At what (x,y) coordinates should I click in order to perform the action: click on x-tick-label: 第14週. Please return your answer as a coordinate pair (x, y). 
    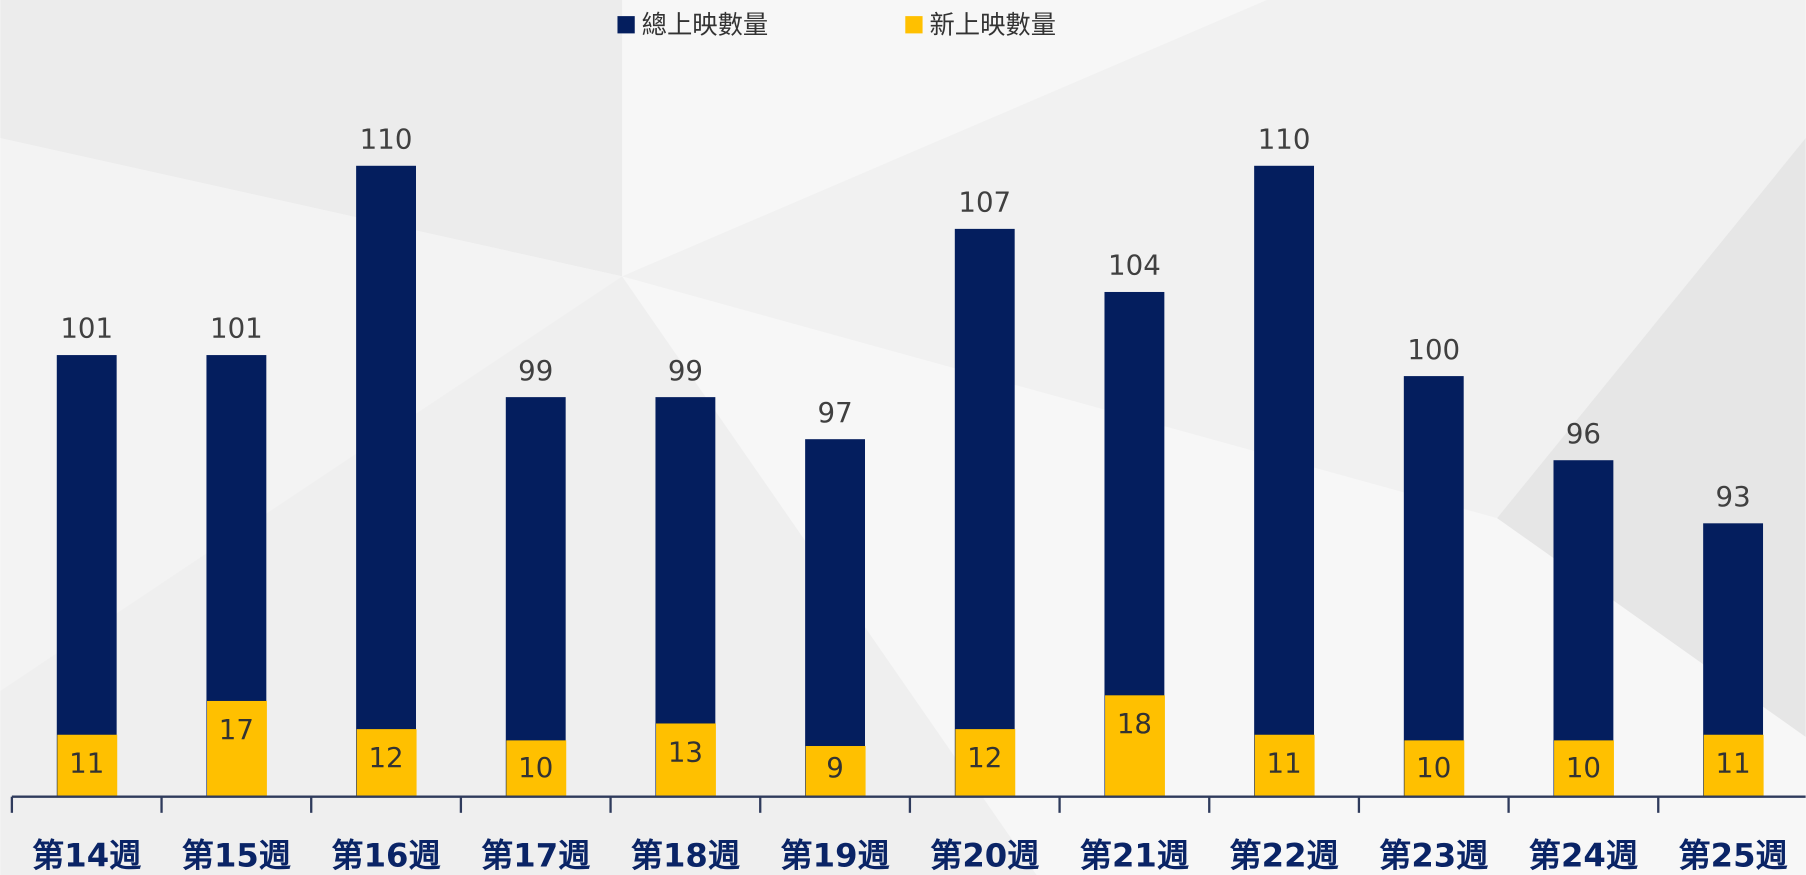
    Looking at the image, I should click on (86, 856).